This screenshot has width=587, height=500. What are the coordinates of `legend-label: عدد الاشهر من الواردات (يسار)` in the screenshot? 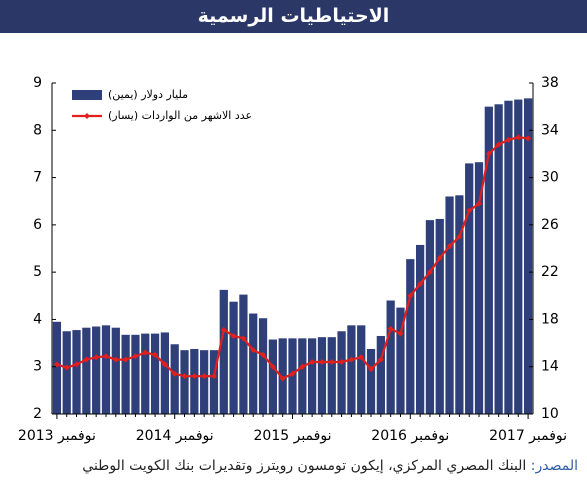 It's located at (180, 115).